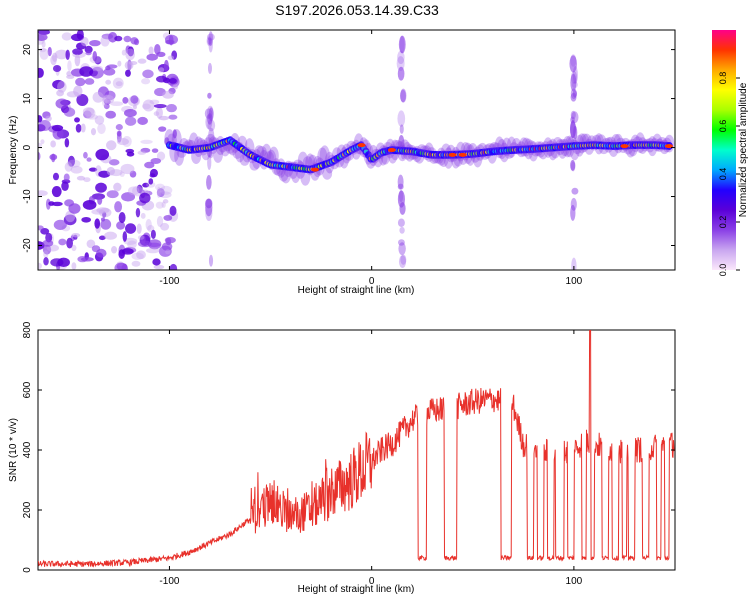 The width and height of the screenshot is (750, 600). I want to click on snr-y-label: SNR (10 * v/v), so click(13, 450).